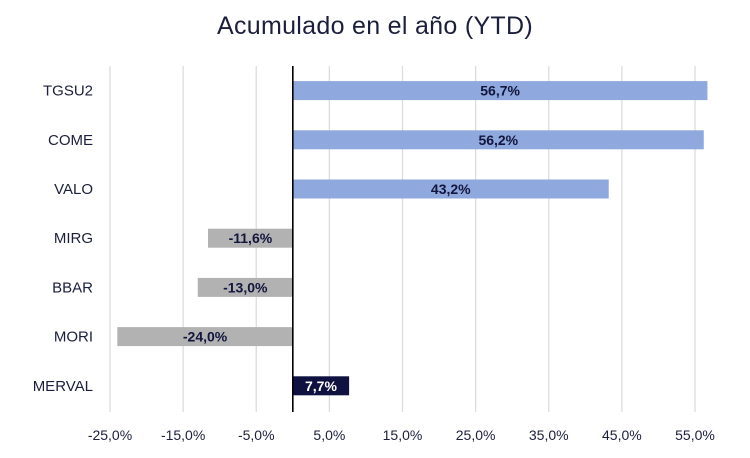  I want to click on bar-mori, so click(205, 337).